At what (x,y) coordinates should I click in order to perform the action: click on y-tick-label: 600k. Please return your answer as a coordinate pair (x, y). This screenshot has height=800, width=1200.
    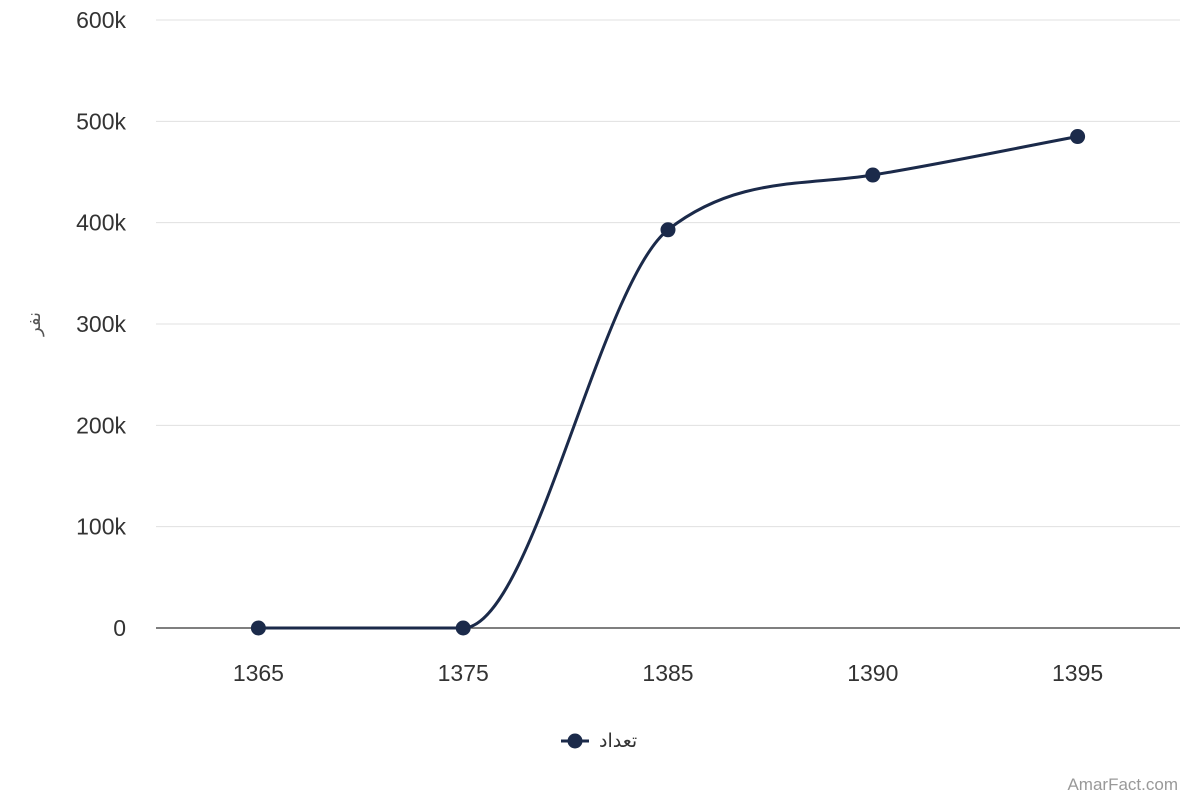
    Looking at the image, I should click on (101, 20).